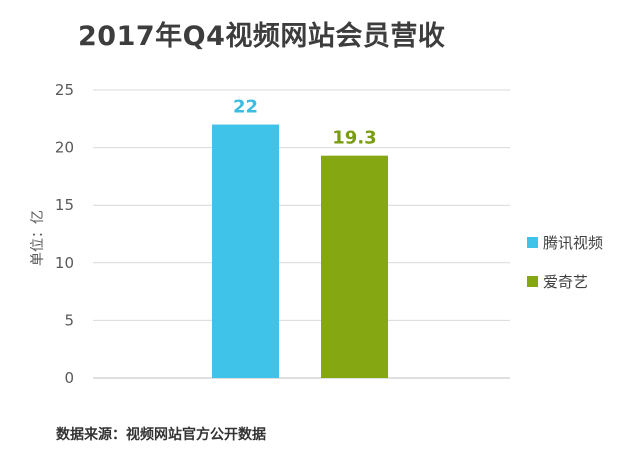 This screenshot has width=639, height=457. What do you see at coordinates (573, 243) in the screenshot?
I see `legend-label: 腾讯视频` at bounding box center [573, 243].